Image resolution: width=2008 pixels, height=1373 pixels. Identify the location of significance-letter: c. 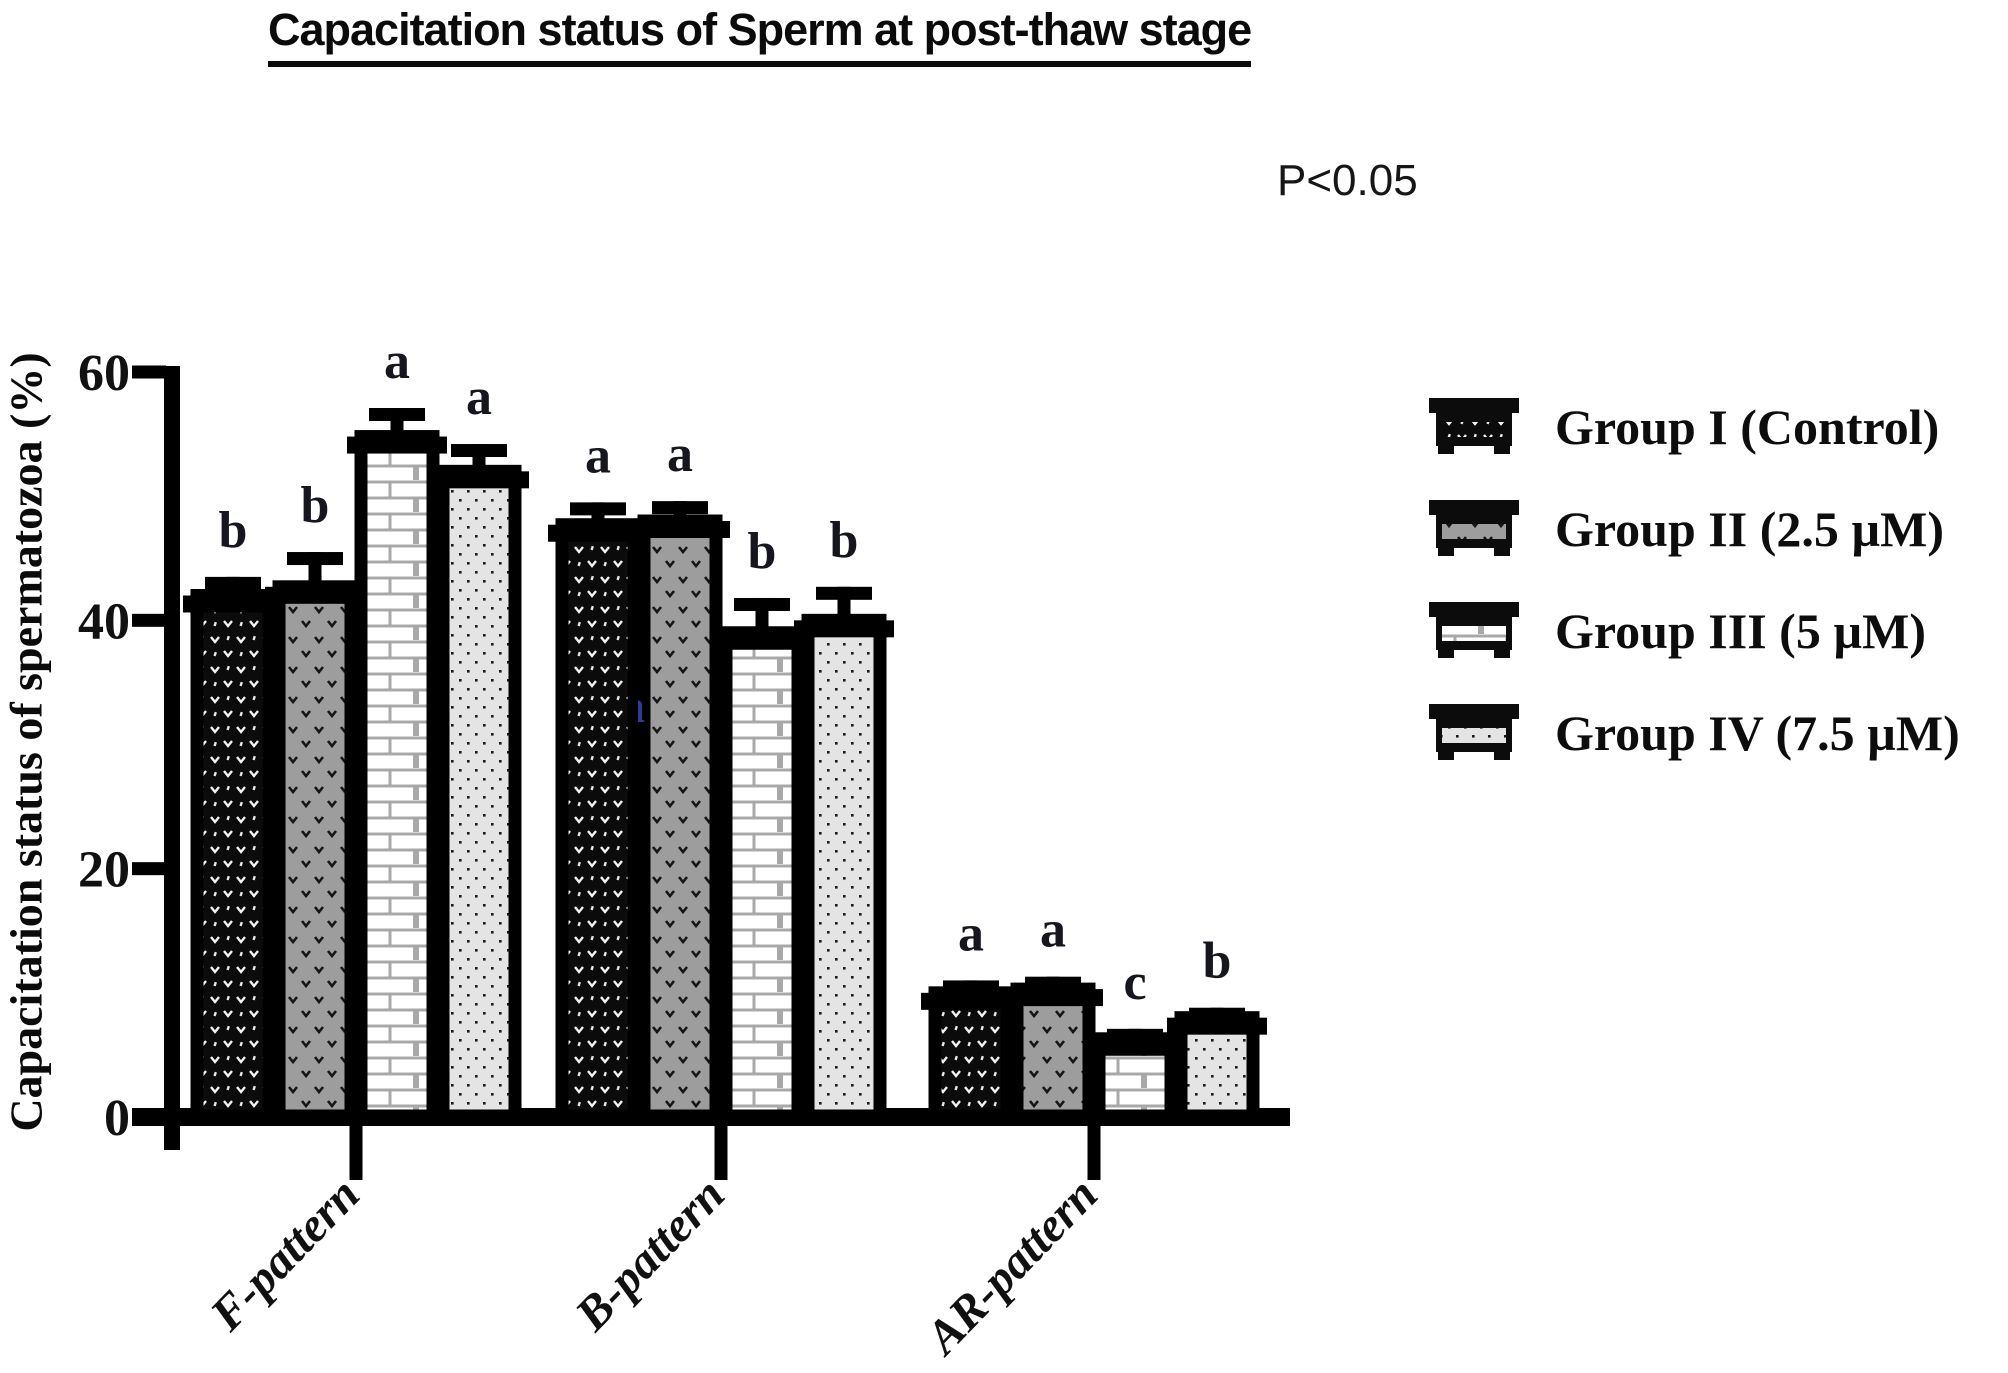
(1134, 982).